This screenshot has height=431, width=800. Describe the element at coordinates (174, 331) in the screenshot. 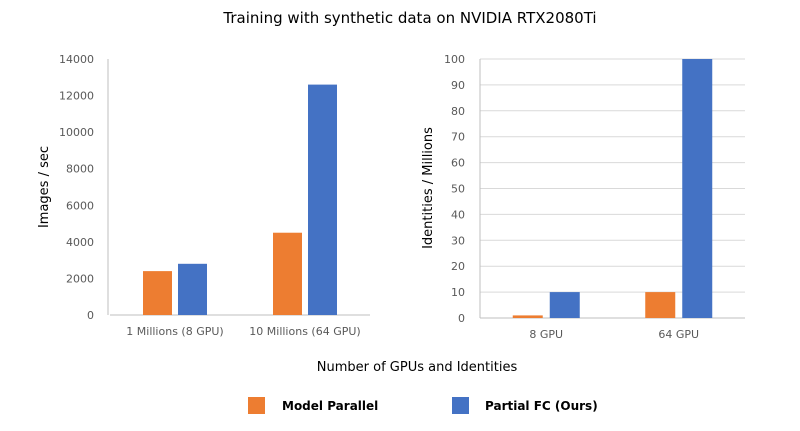

I see `x-tick-label: 1 Millions (8 GPU)` at that location.